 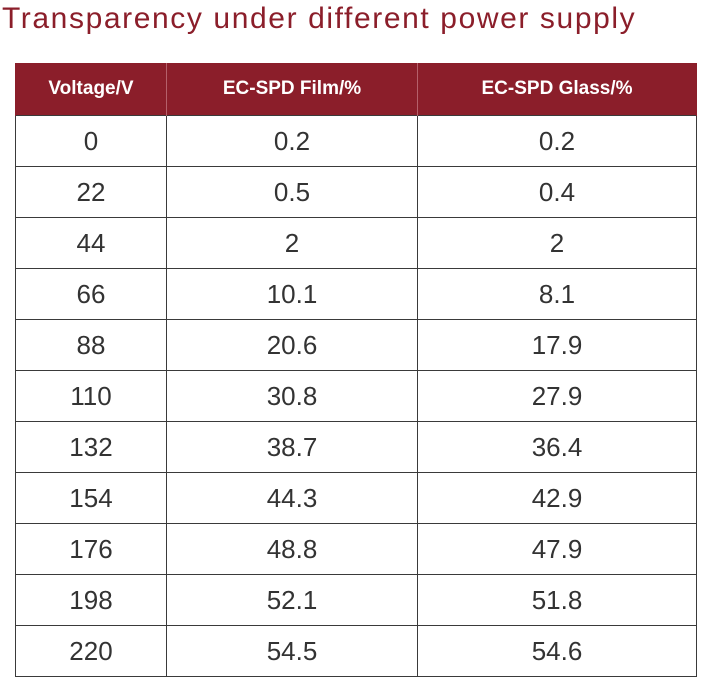 I want to click on cell-voltage: 110, so click(x=91, y=396).